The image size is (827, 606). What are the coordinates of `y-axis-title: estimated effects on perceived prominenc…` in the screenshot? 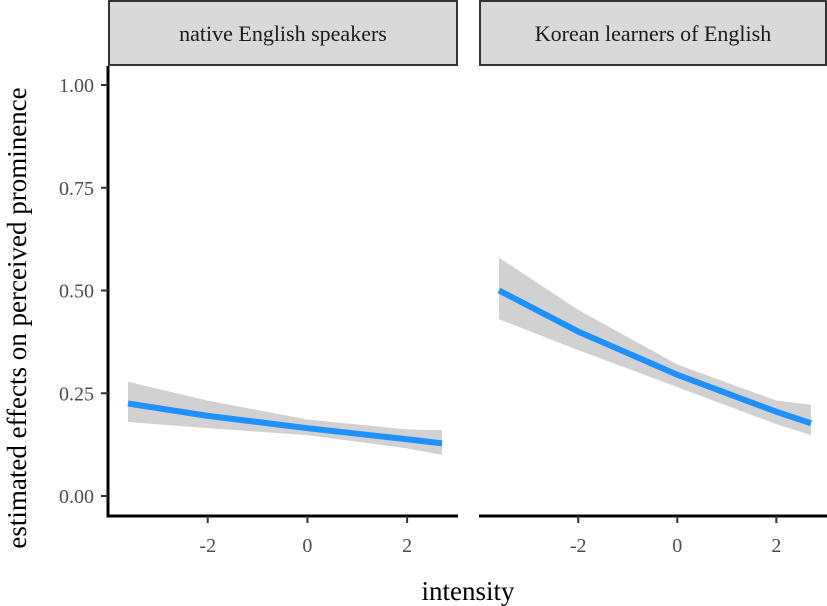 It's located at (17, 317).